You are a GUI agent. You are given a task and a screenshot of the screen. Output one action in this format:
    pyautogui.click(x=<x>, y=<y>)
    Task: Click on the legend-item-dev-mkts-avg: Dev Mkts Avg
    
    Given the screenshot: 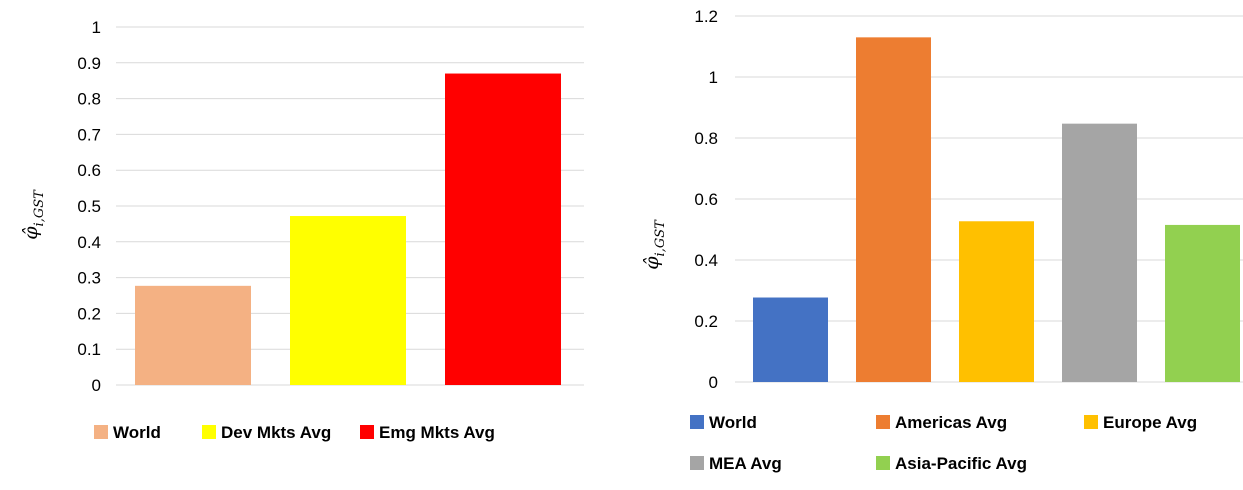 What is the action you would take?
    pyautogui.click(x=266, y=432)
    